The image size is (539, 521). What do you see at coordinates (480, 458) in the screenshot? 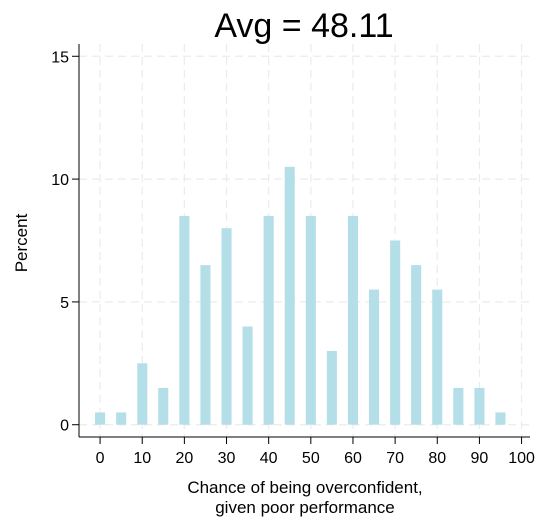
I see `x-tick-label: 90` at bounding box center [480, 458].